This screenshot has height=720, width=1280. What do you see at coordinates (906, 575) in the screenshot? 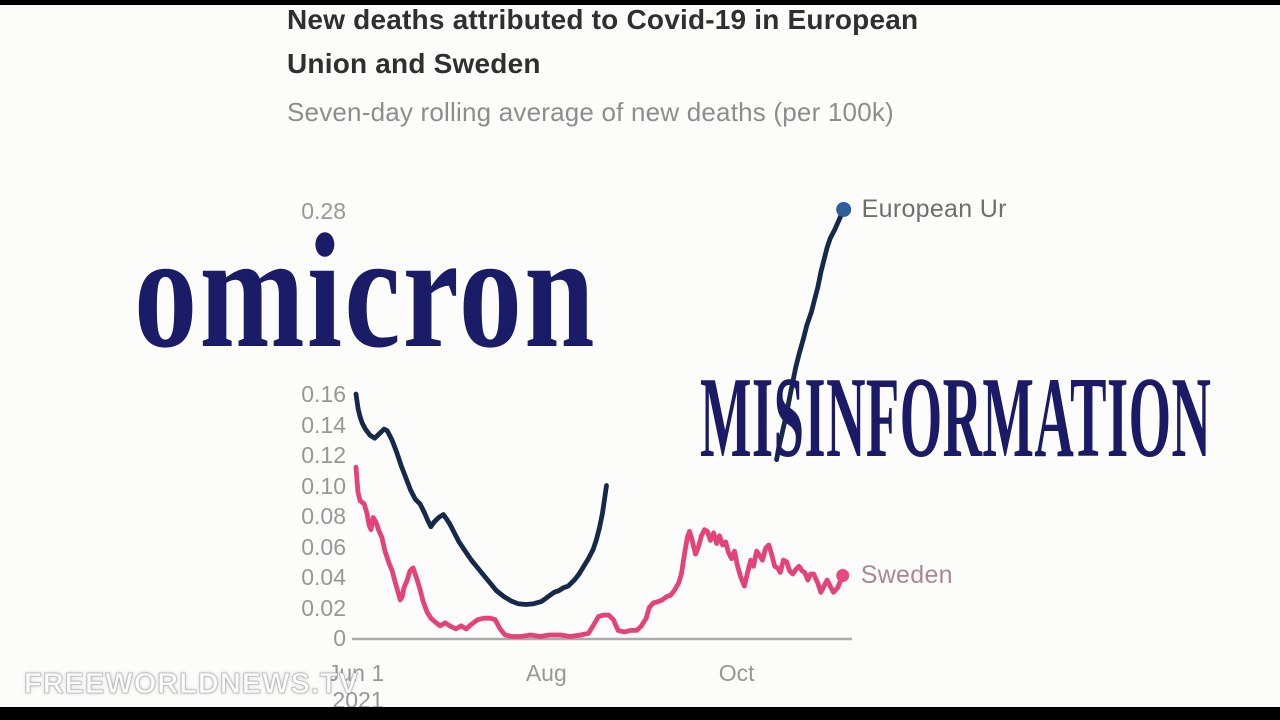
I see `series-label-sweden: Sweden` at bounding box center [906, 575].